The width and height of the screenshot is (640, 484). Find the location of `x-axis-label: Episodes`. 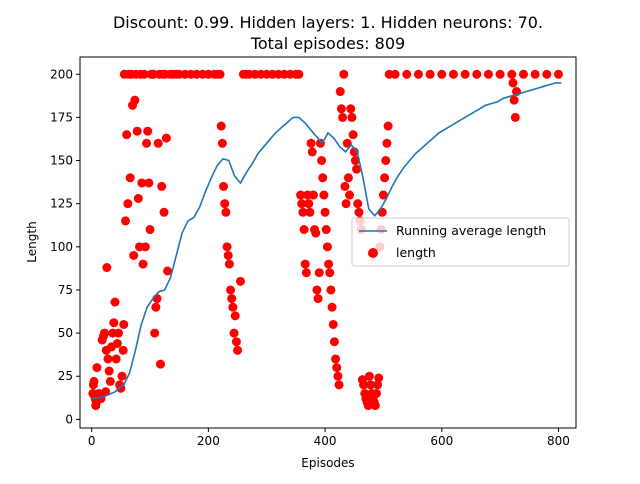

x-axis-label: Episodes is located at coordinates (327, 463).